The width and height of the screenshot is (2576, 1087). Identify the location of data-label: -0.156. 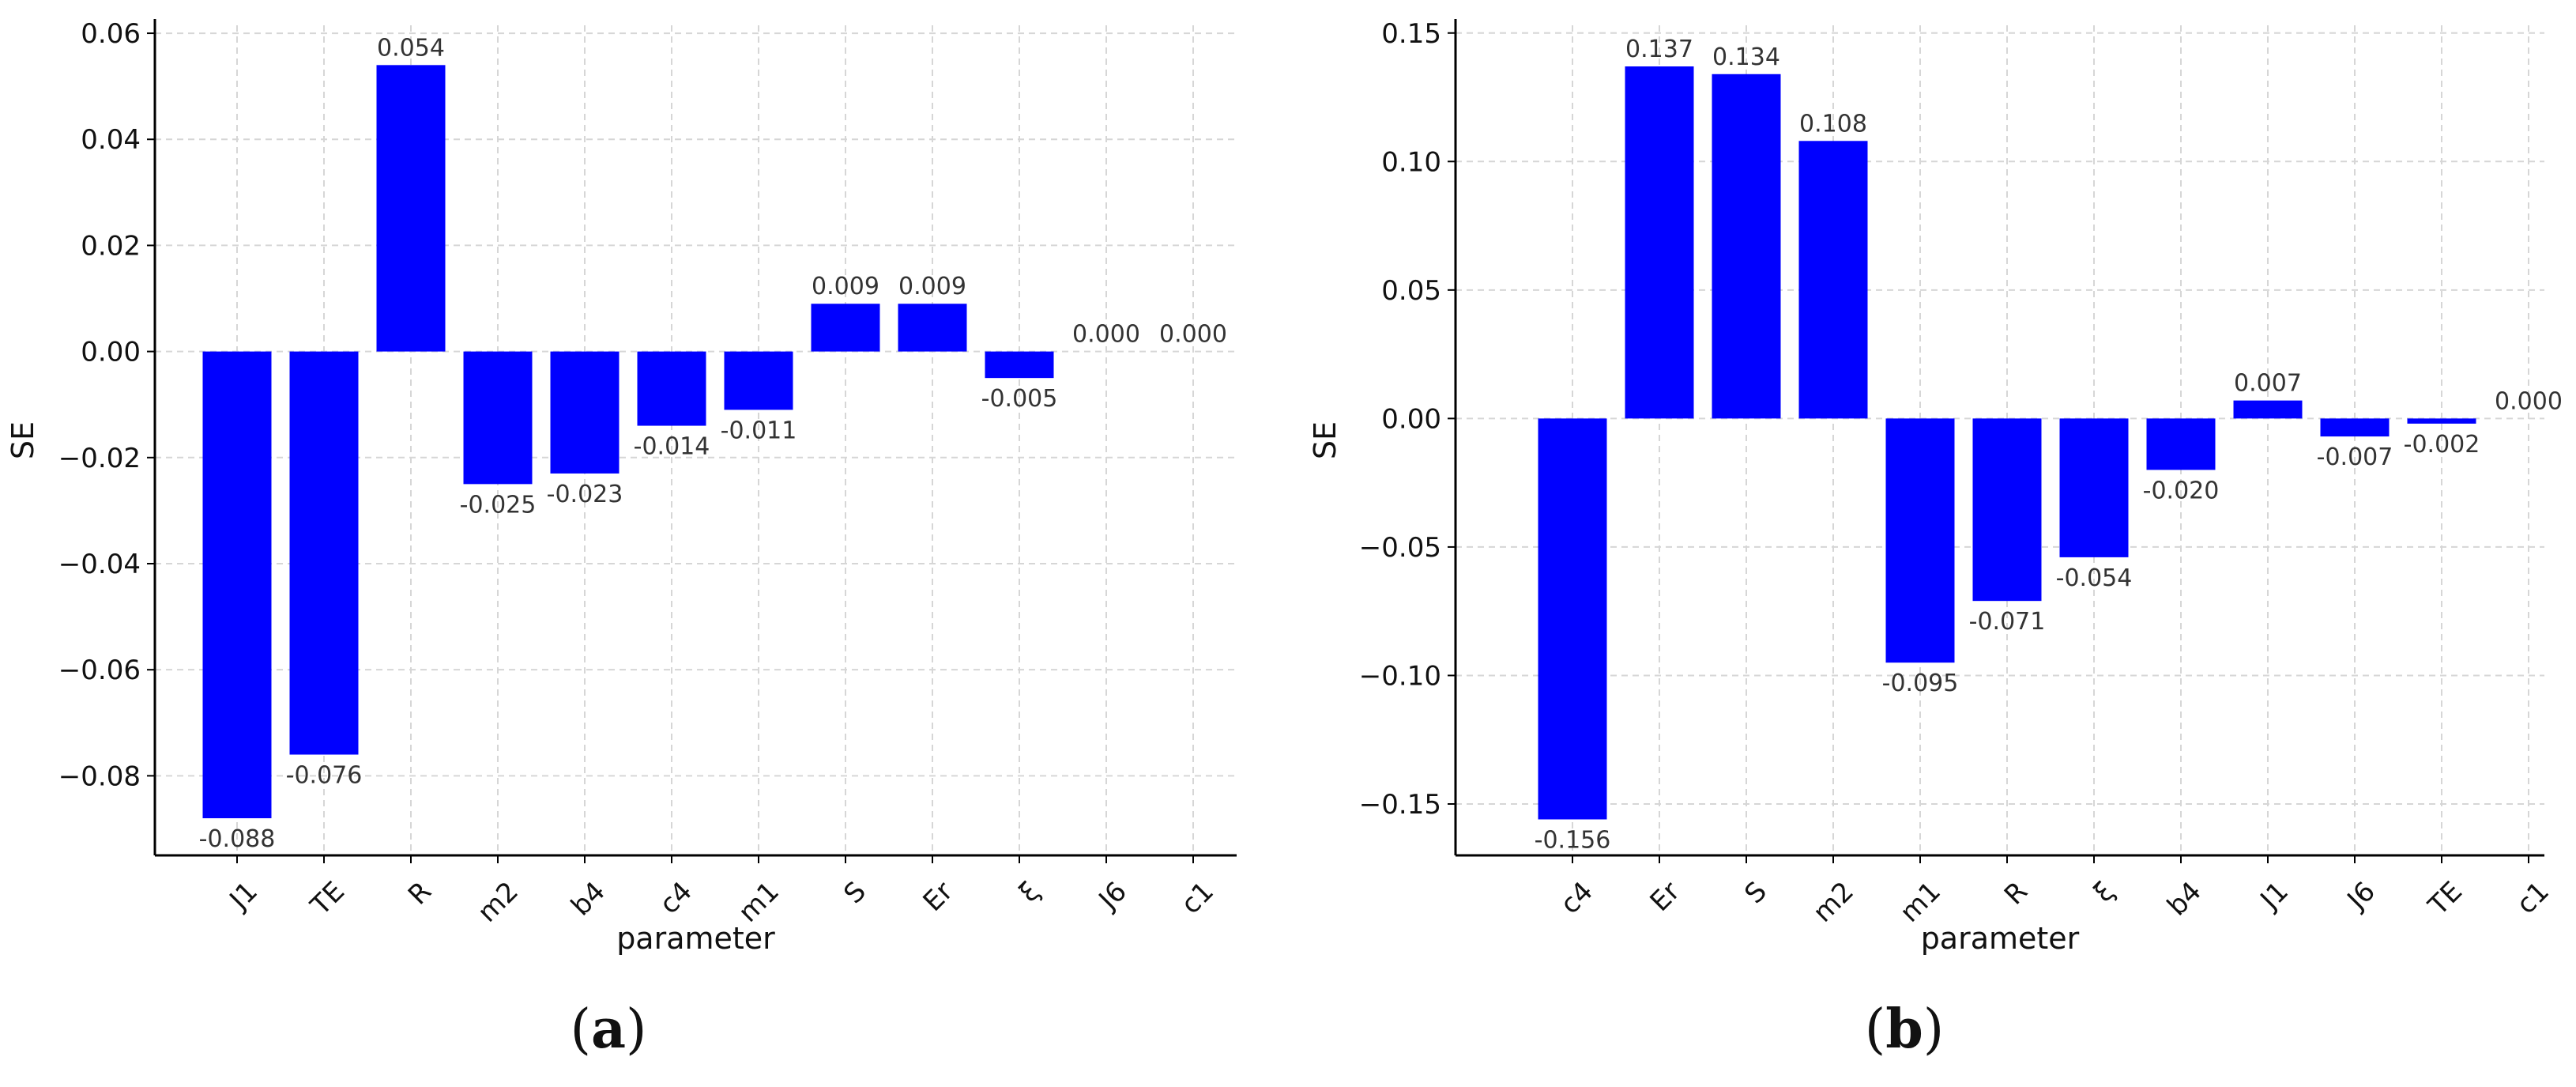
(1573, 840).